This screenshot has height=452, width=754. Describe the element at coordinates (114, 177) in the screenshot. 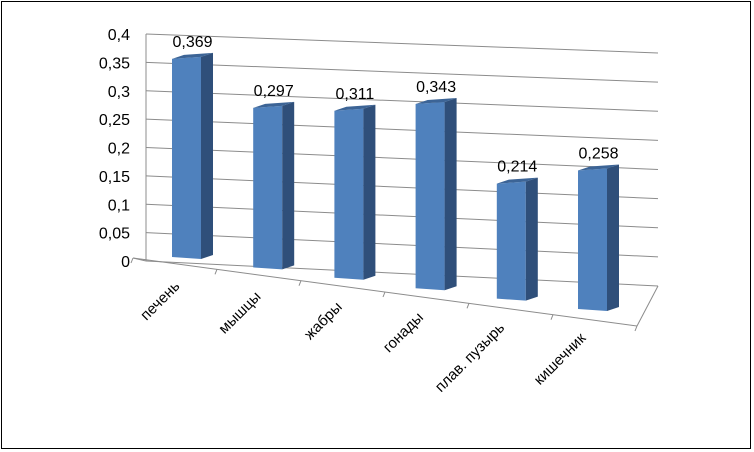

I see `y-tick-label: 0,15` at that location.